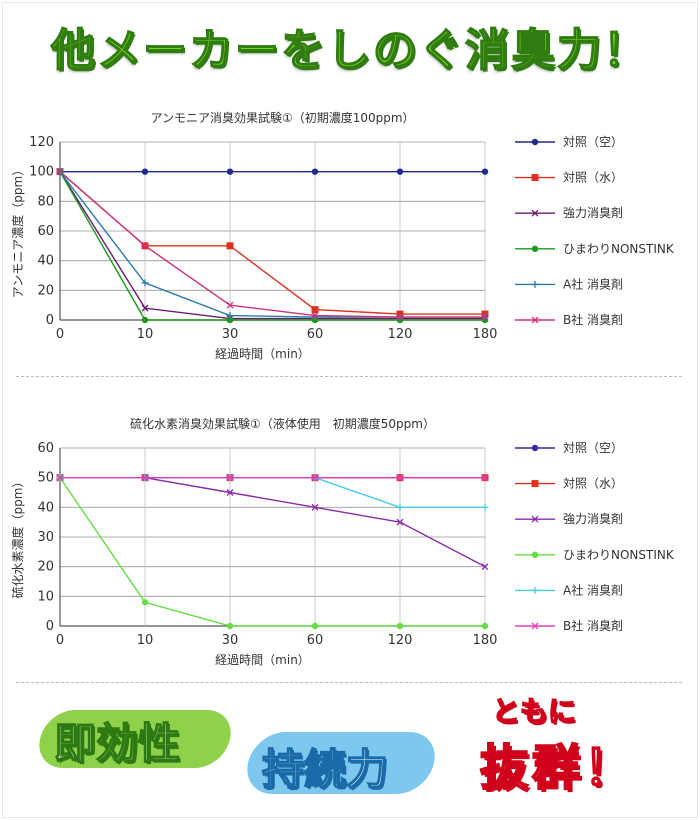  What do you see at coordinates (485, 334) in the screenshot?
I see `x-tick-label: 180` at bounding box center [485, 334].